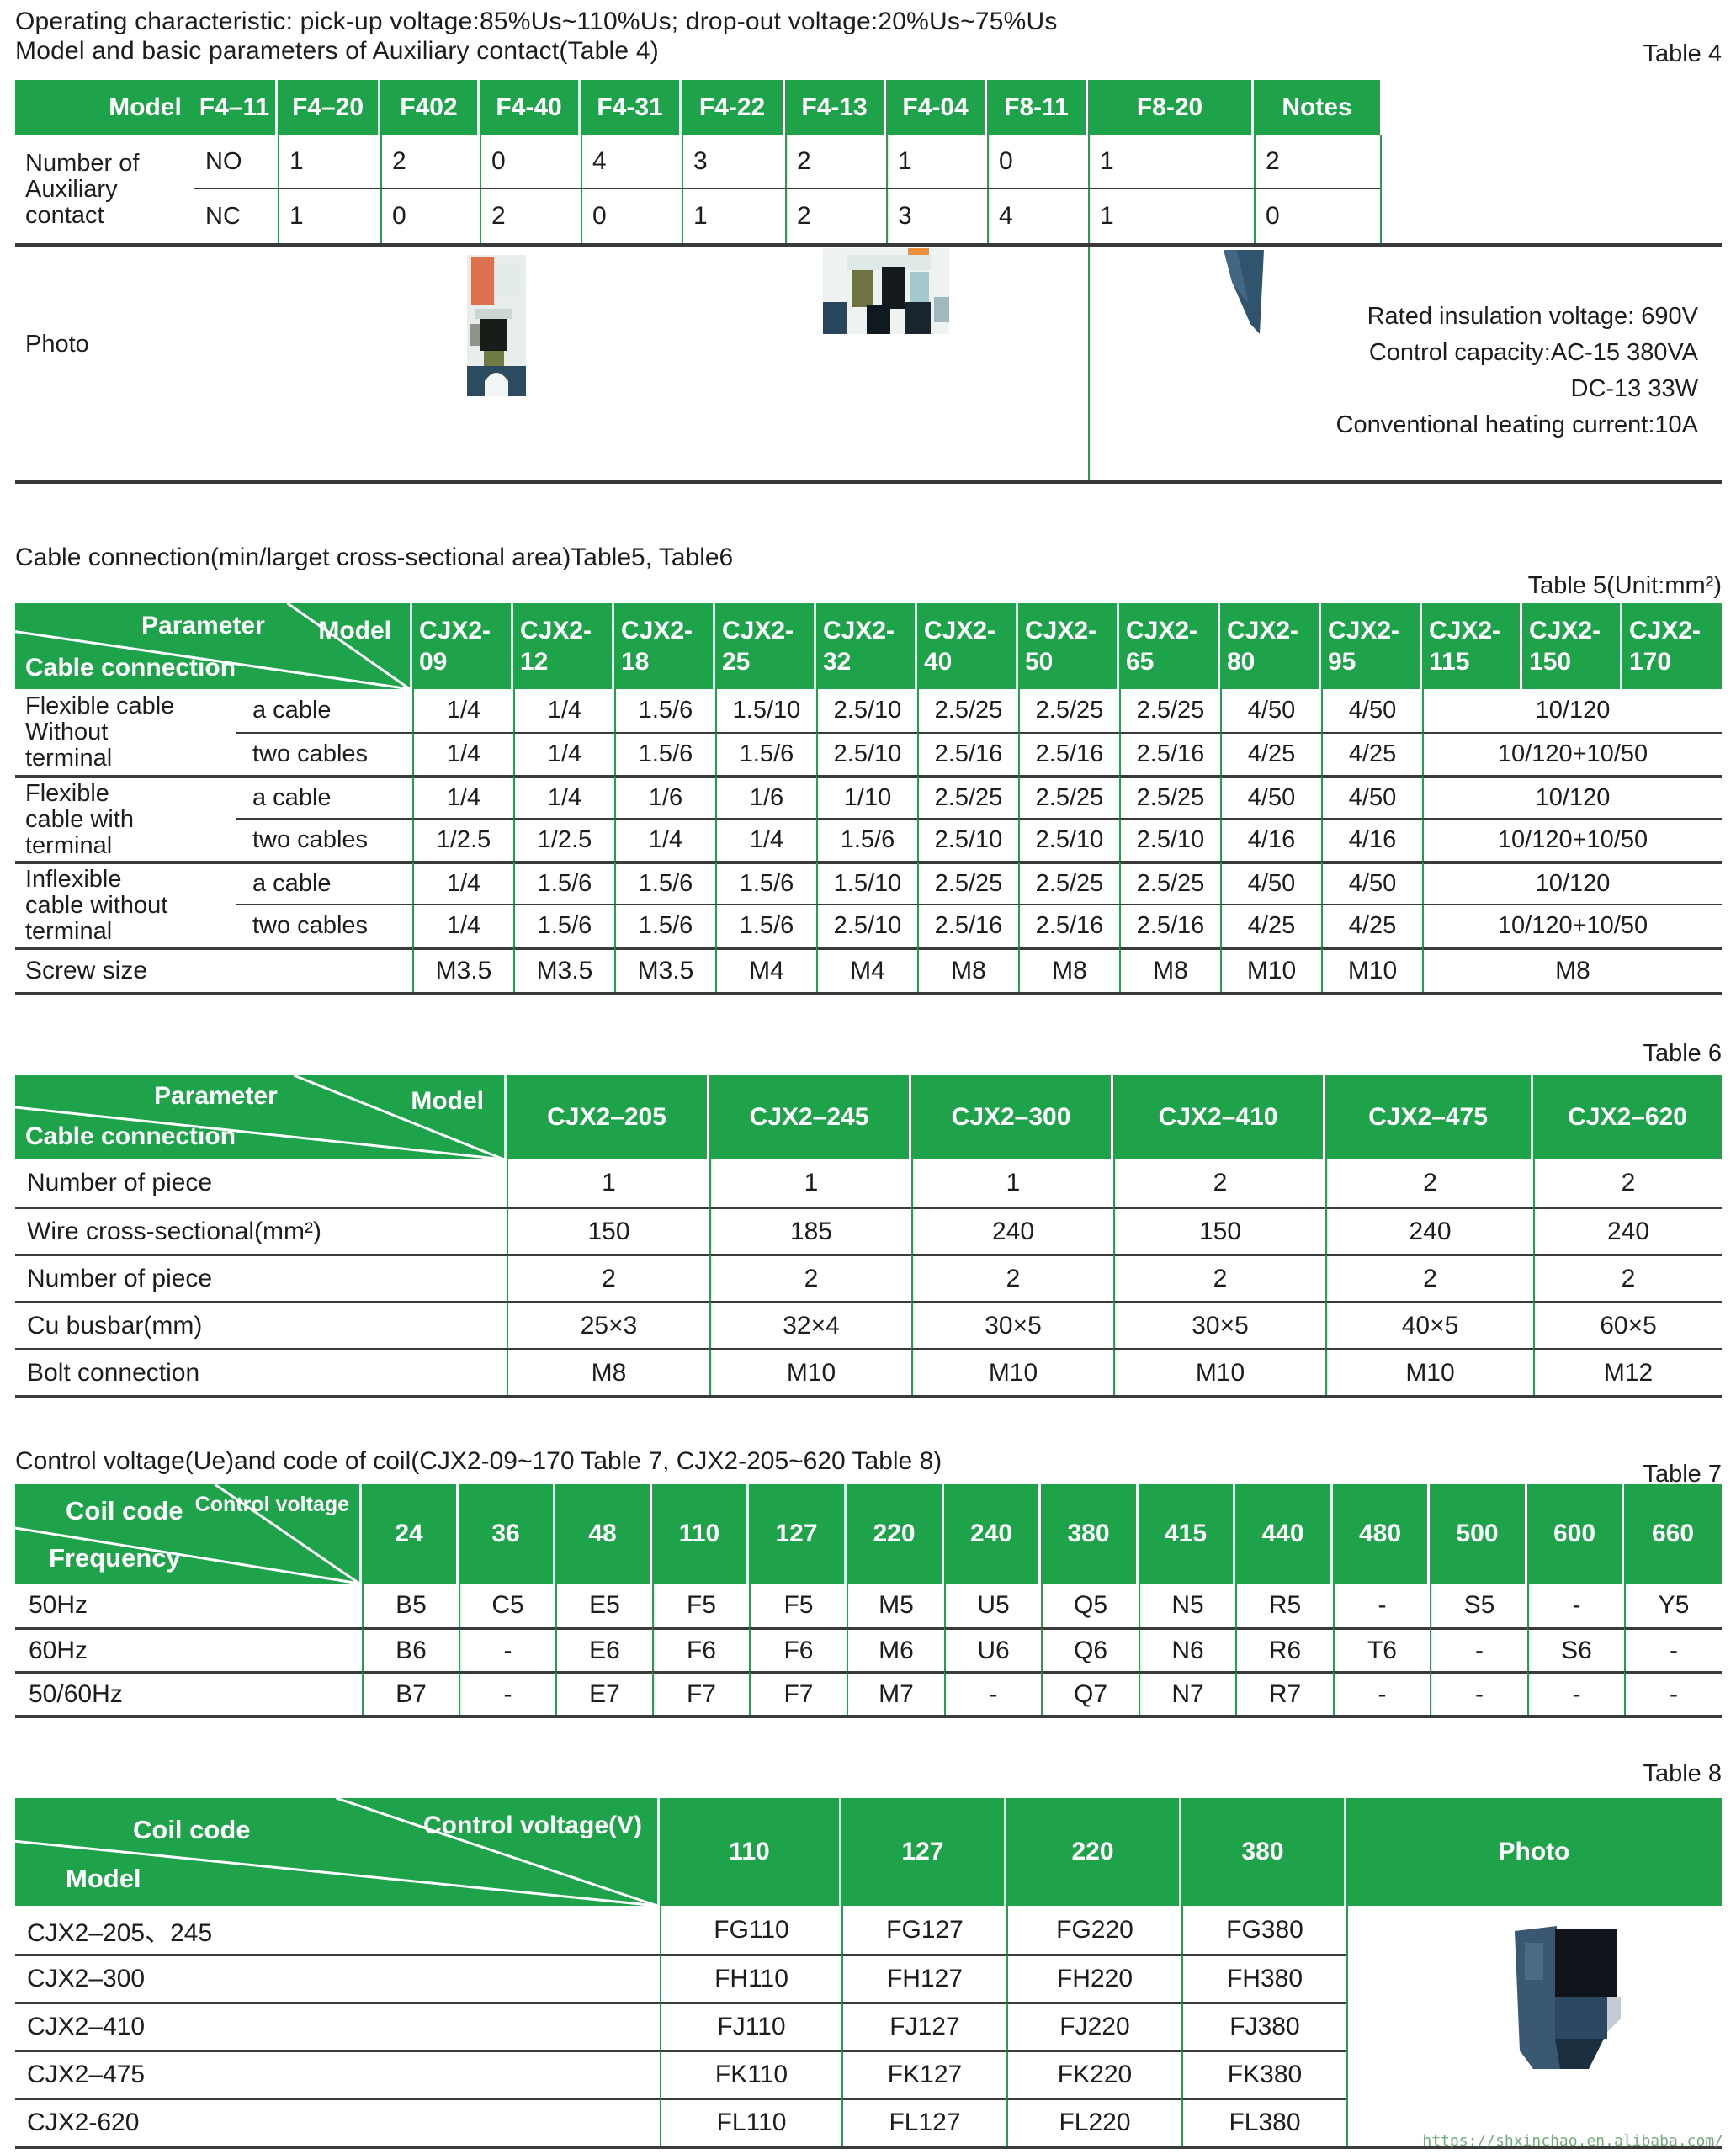 The width and height of the screenshot is (1736, 2154). What do you see at coordinates (1219, 1117) in the screenshot?
I see `table6-header-col: CJX2–410` at bounding box center [1219, 1117].